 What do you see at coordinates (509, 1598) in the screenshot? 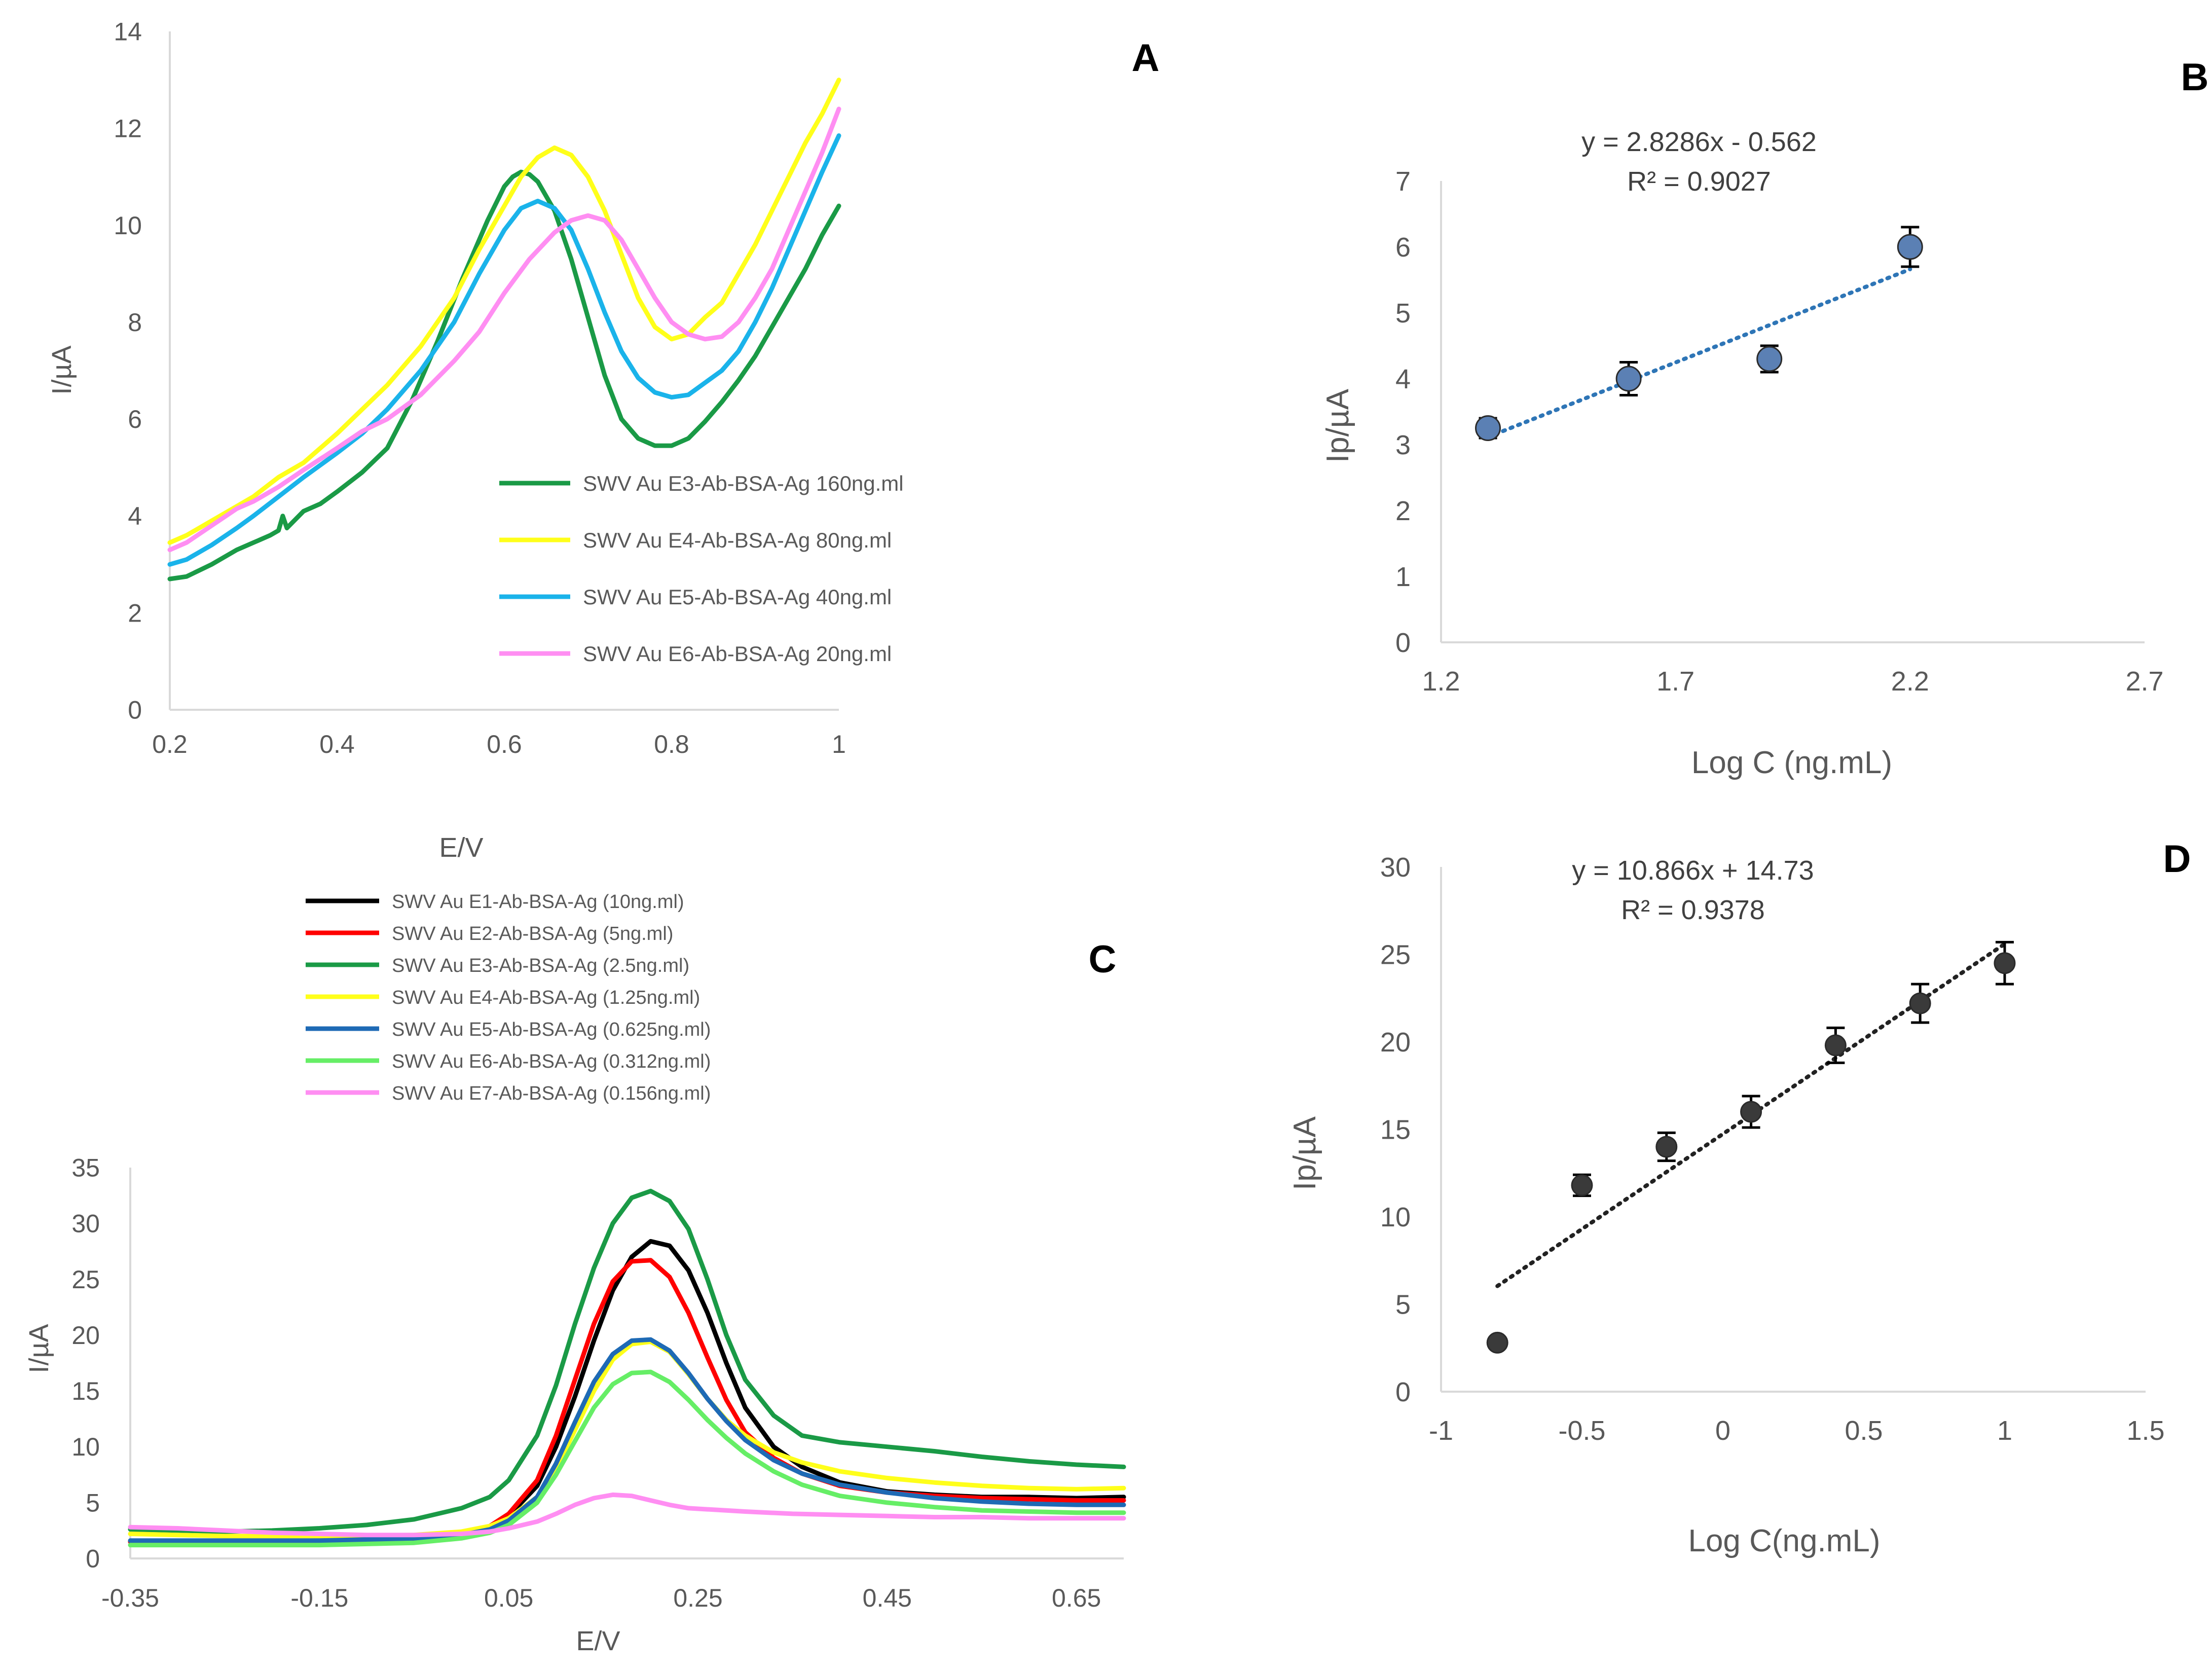
I see `x-tick-label: 0.05` at bounding box center [509, 1598].